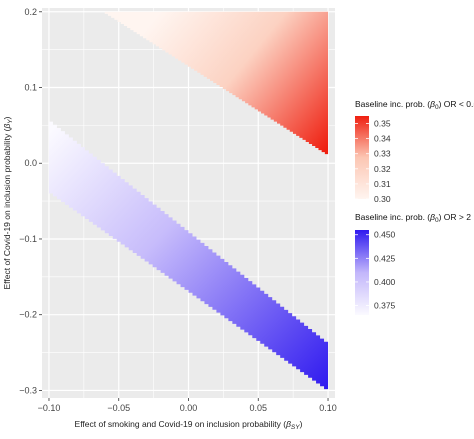  What do you see at coordinates (189, 408) in the screenshot?
I see `x-tick-label: 0.00` at bounding box center [189, 408].